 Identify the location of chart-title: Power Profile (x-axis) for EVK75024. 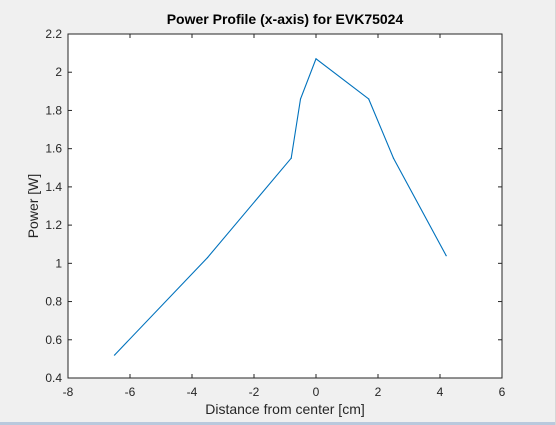
(285, 19).